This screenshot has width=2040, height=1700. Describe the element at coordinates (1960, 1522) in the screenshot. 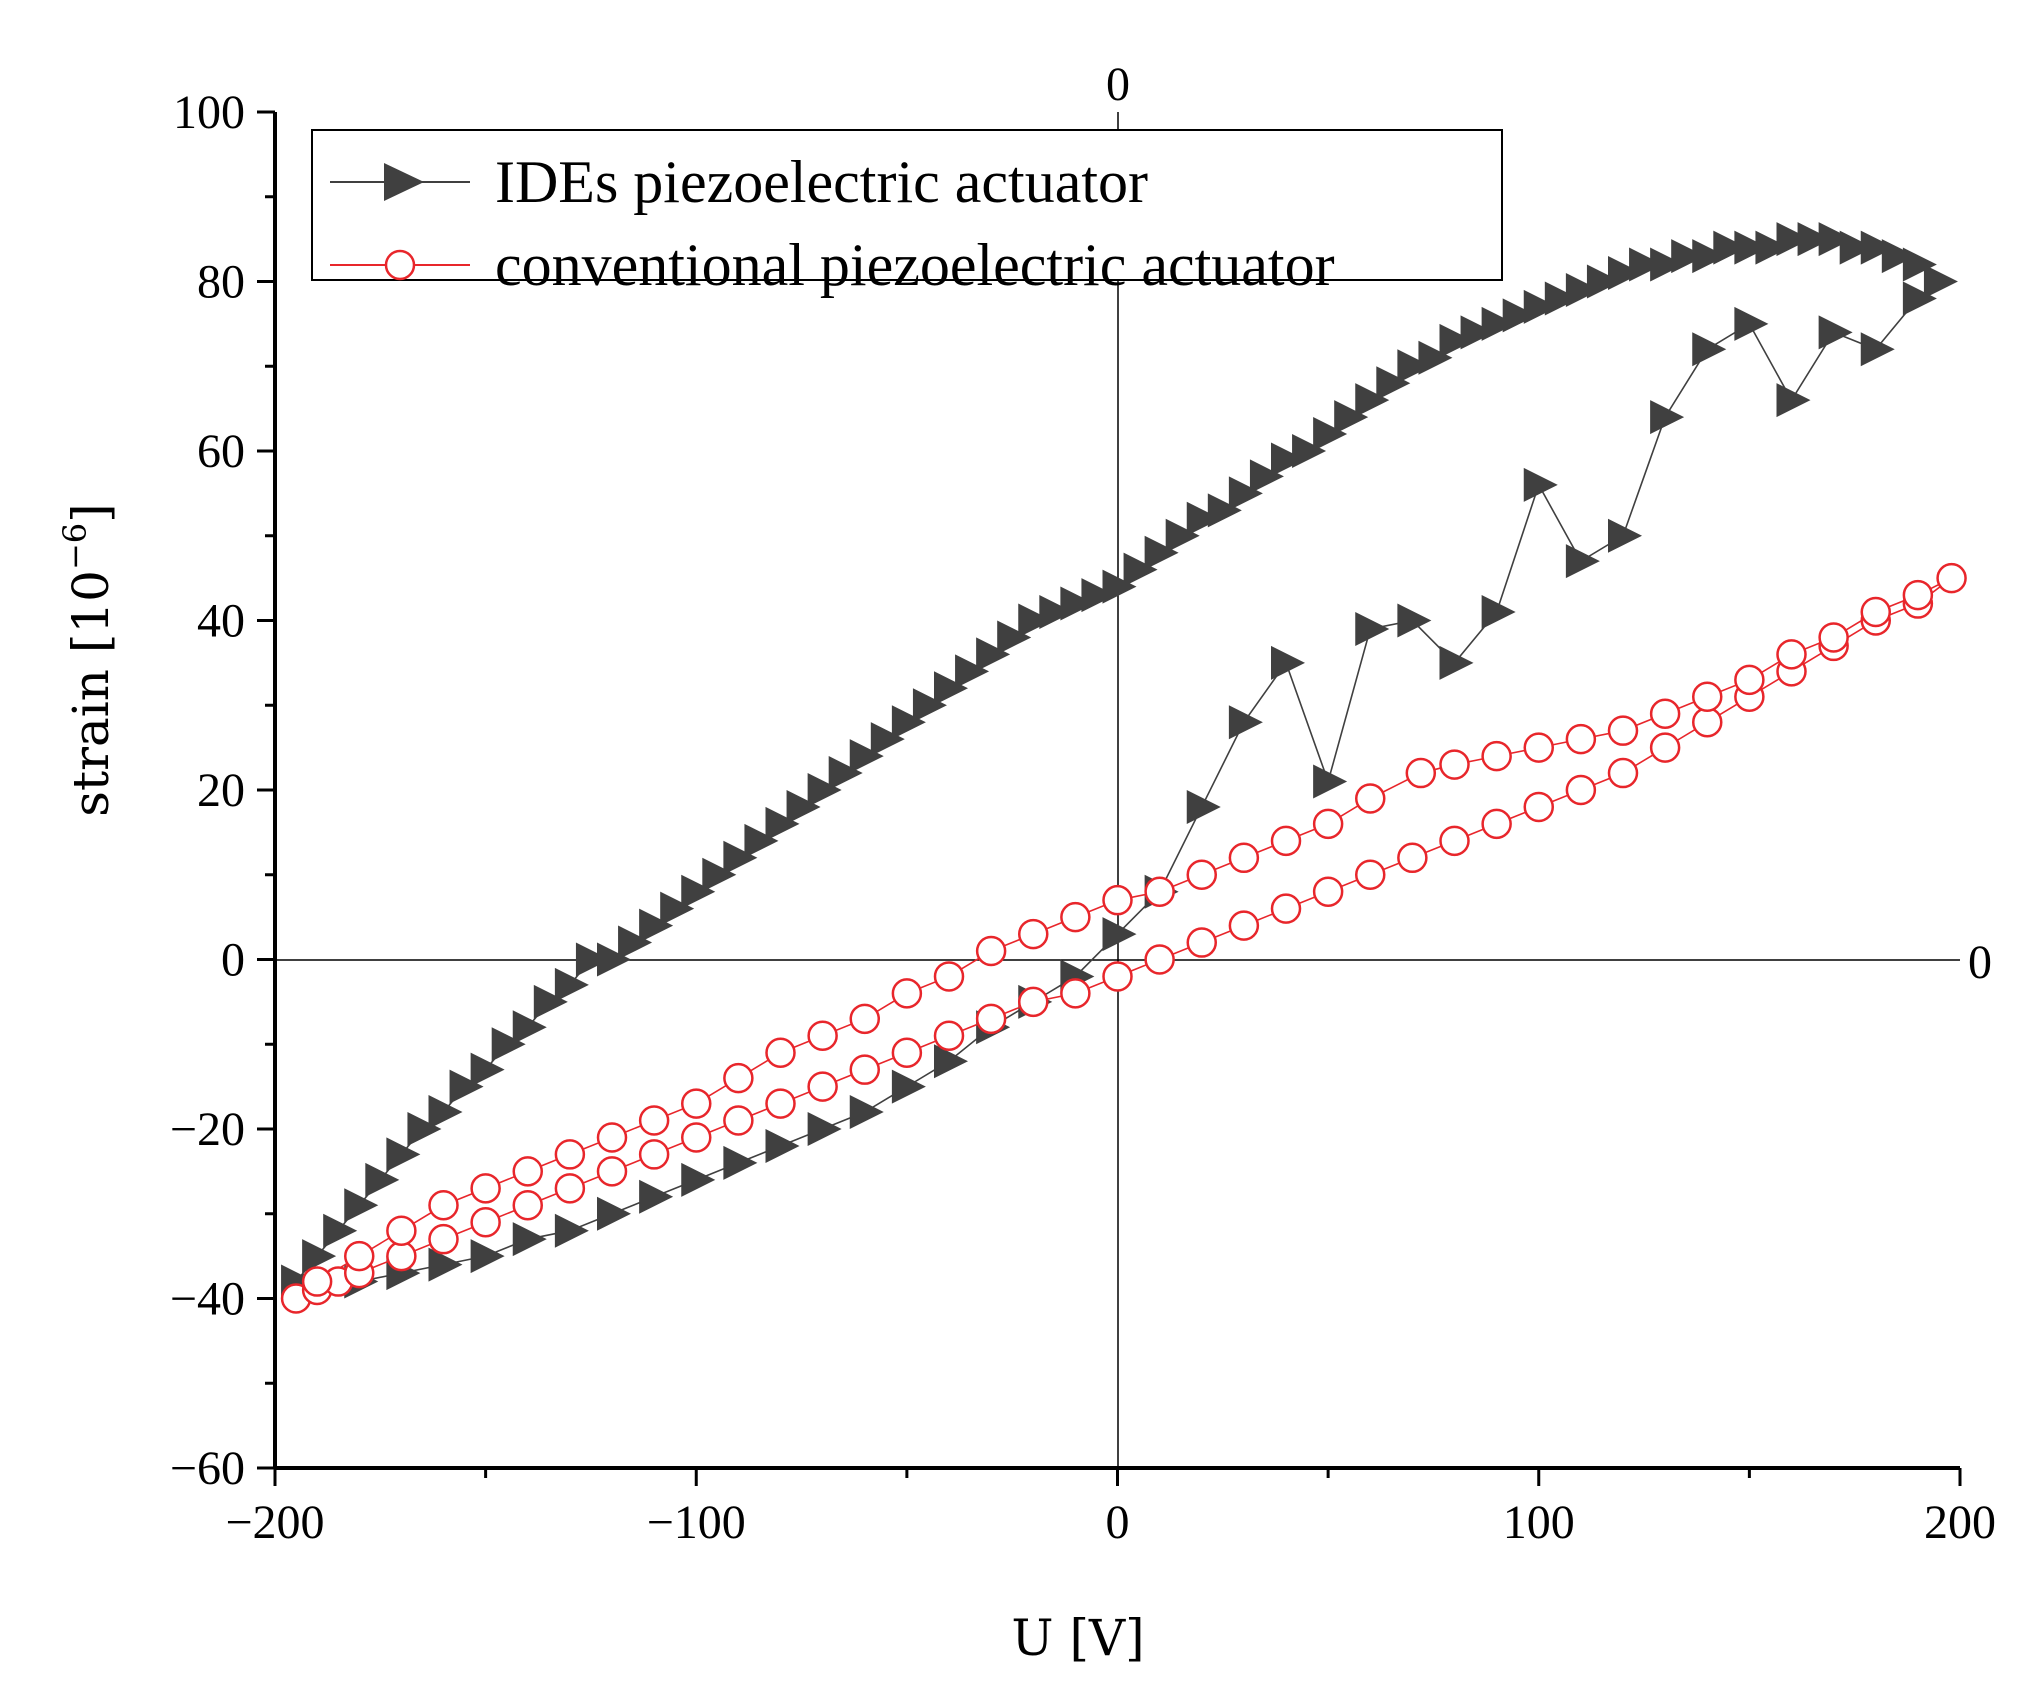

I see `x-tick-label: 200` at that location.